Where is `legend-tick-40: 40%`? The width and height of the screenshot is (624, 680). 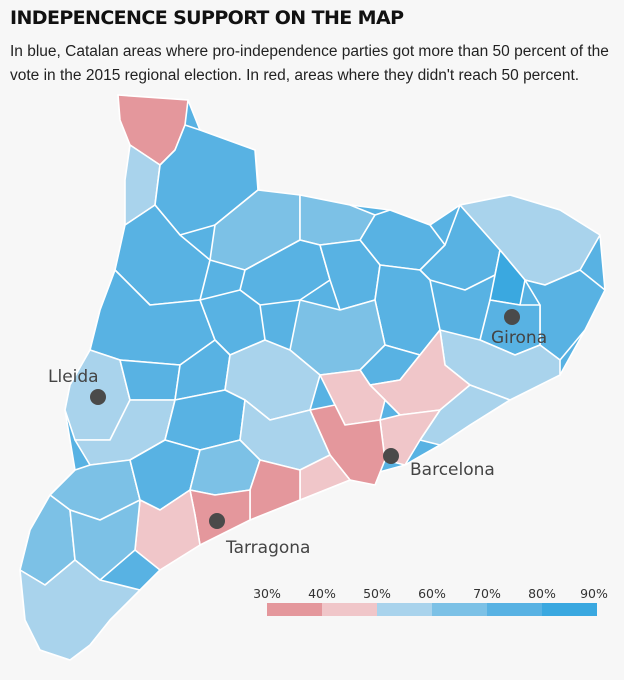 legend-tick-40: 40% is located at coordinates (322, 593).